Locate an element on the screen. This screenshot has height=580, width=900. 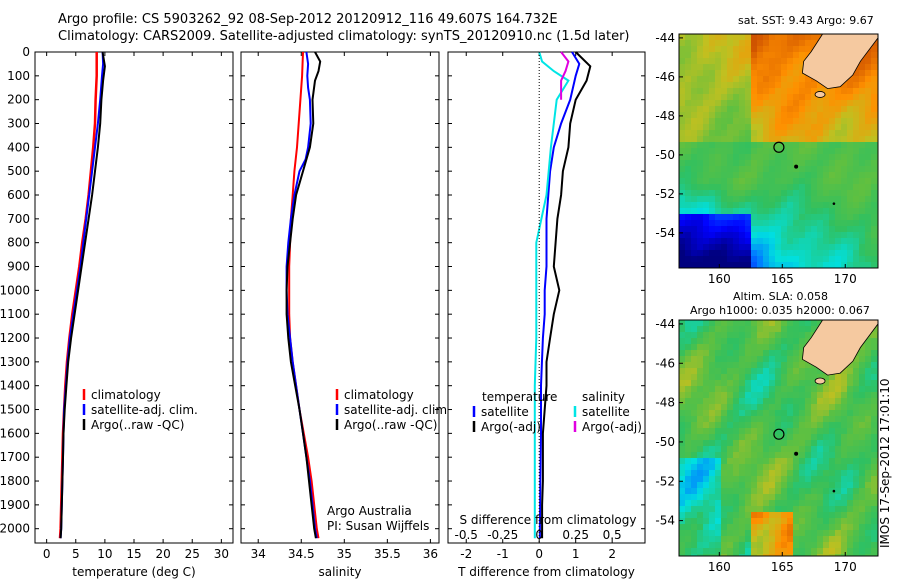
sla-ytick-label: -52 is located at coordinates (665, 481).